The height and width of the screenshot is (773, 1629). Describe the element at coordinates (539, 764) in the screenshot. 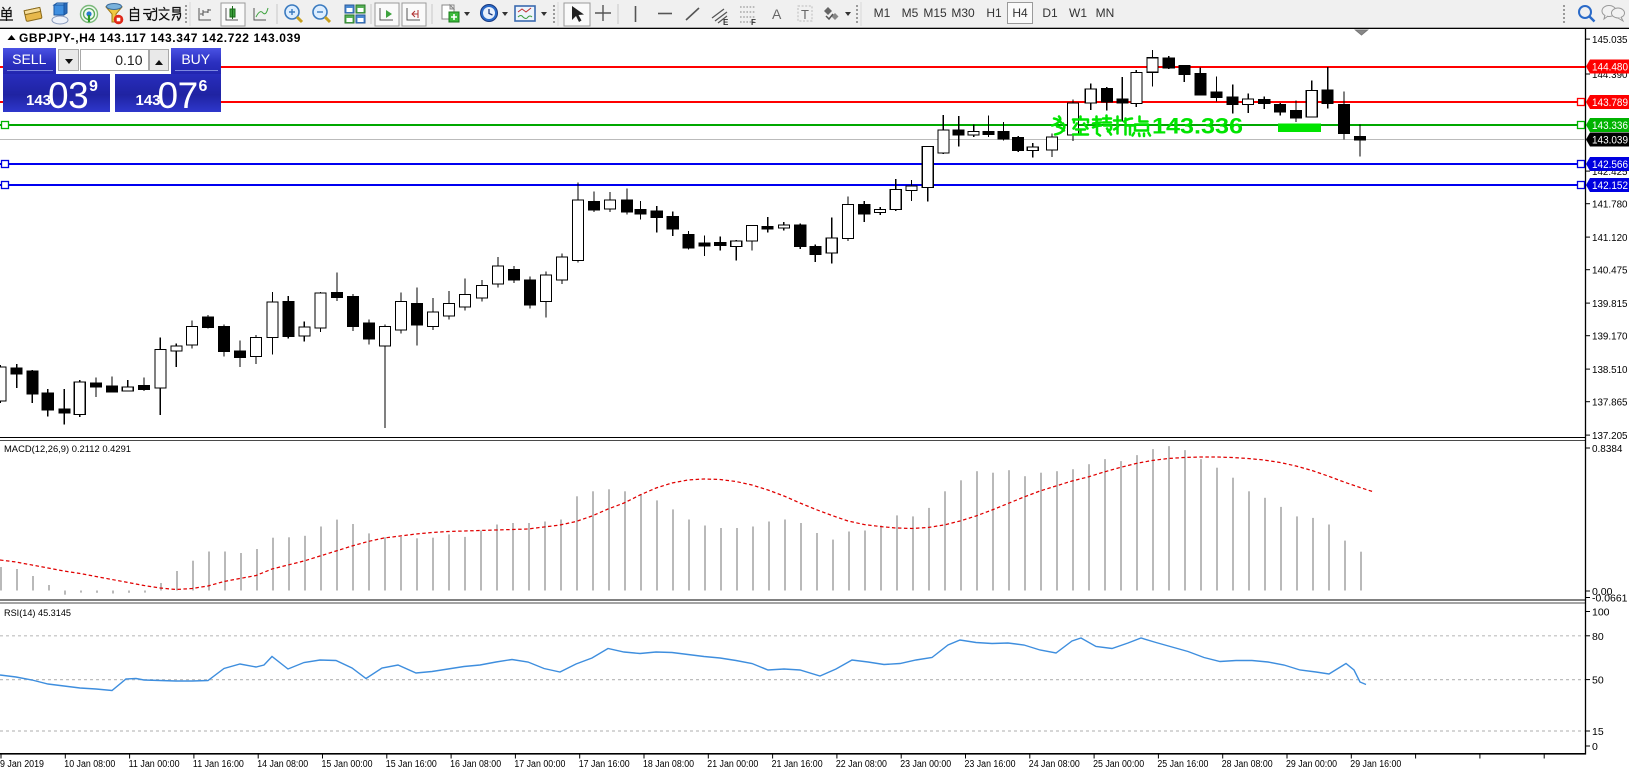

I see `svg-text: 17 Jan 00:00` at that location.